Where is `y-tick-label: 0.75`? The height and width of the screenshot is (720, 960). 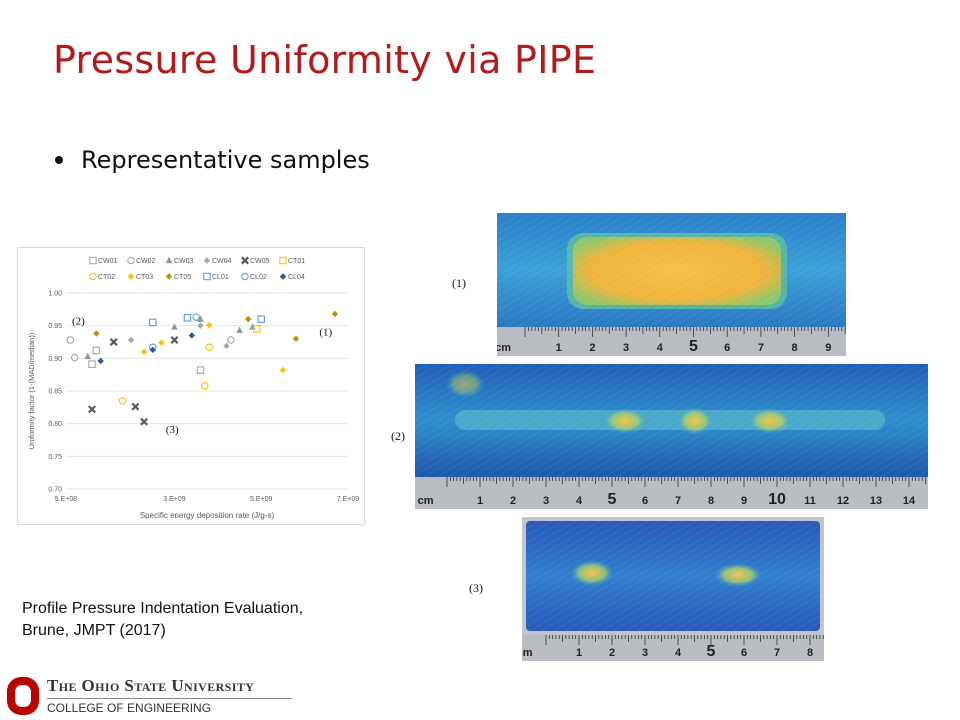 y-tick-label: 0.75 is located at coordinates (55, 457).